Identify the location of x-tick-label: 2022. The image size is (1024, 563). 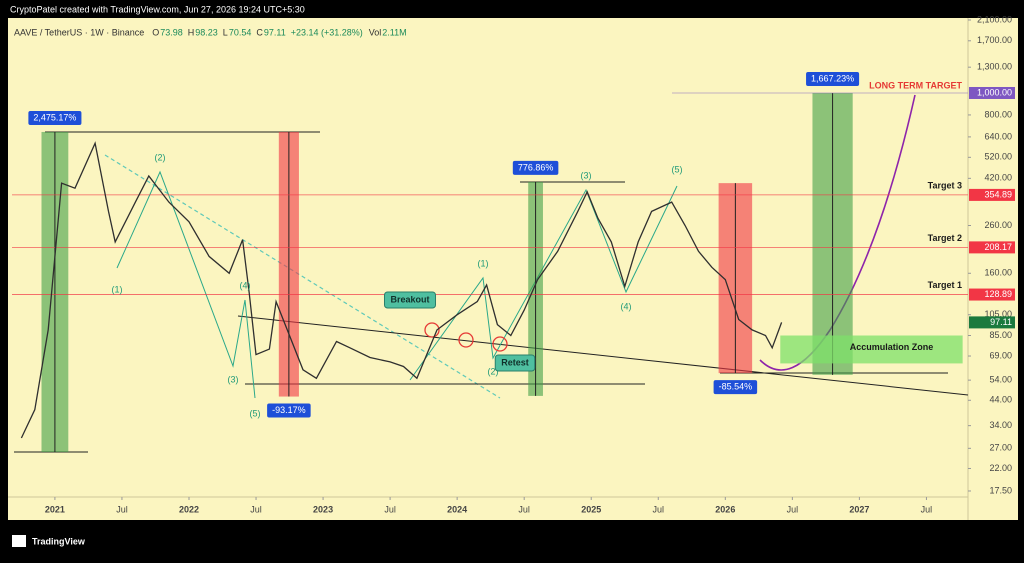
(189, 509).